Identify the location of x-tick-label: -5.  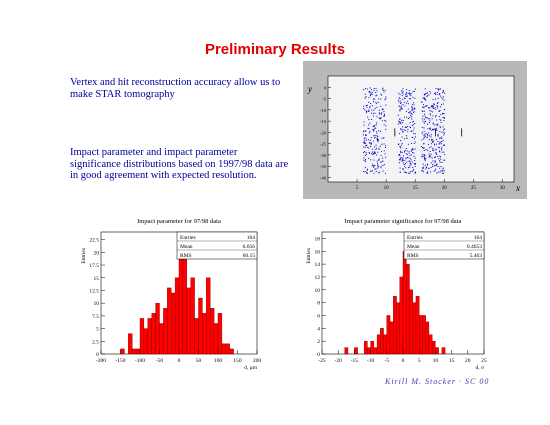
(387, 361).